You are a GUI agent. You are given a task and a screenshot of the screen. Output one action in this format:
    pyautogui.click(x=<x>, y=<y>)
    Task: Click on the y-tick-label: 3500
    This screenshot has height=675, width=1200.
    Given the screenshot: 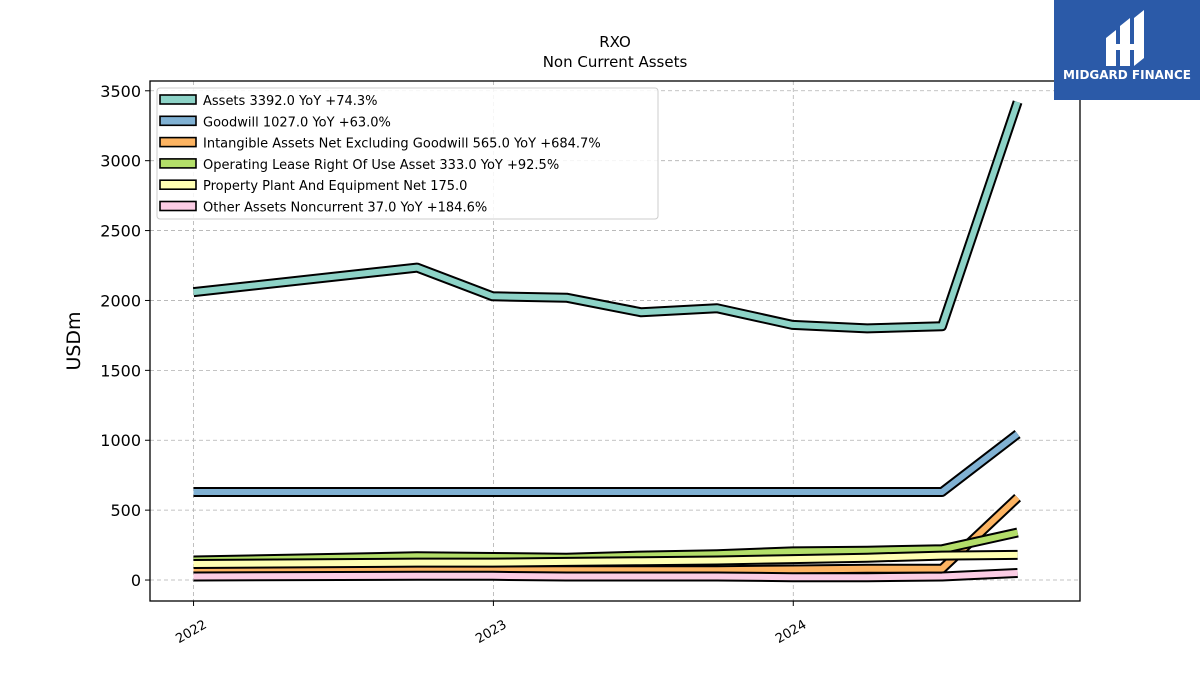 What is the action you would take?
    pyautogui.click(x=120, y=91)
    